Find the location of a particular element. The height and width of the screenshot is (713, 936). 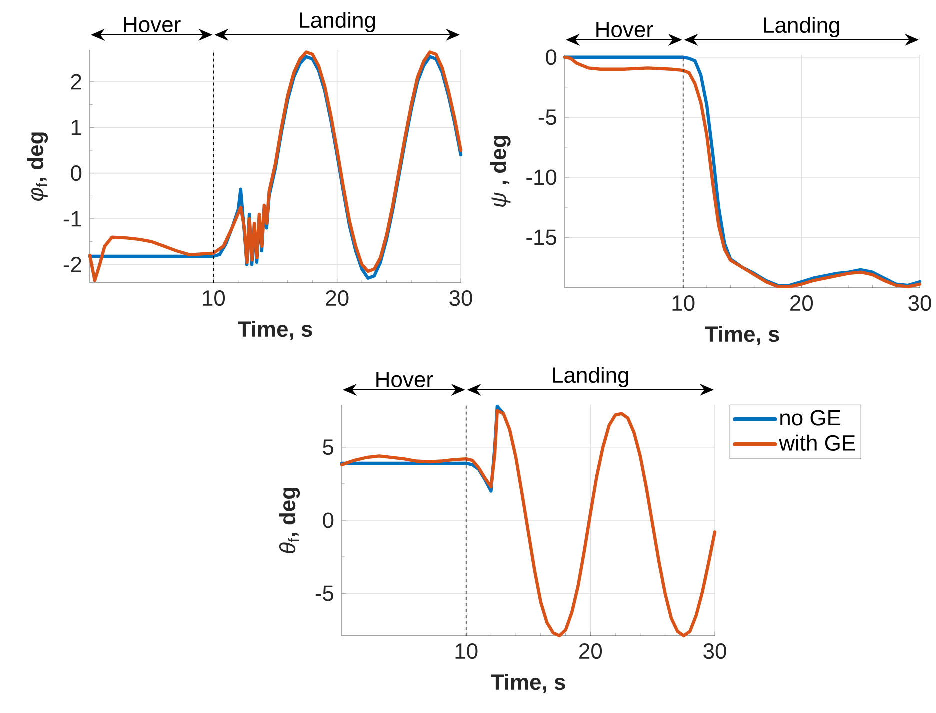

y-tick-label: -2 is located at coordinates (73, 264).